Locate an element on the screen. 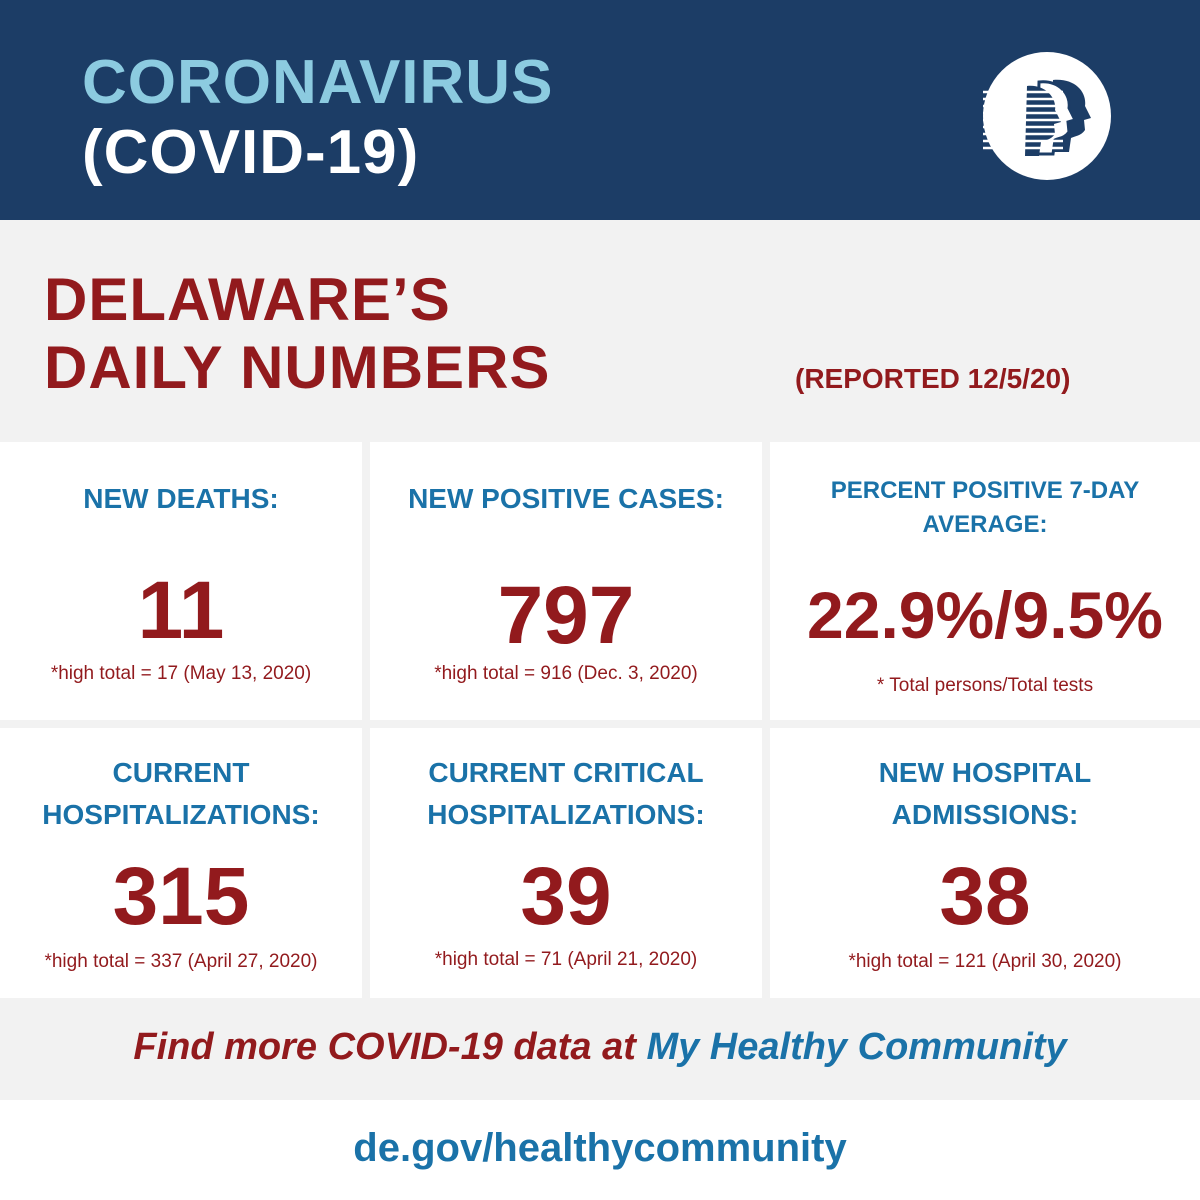 This screenshot has height=1200, width=1200. card-value: 22.9%/9.5% is located at coordinates (985, 615).